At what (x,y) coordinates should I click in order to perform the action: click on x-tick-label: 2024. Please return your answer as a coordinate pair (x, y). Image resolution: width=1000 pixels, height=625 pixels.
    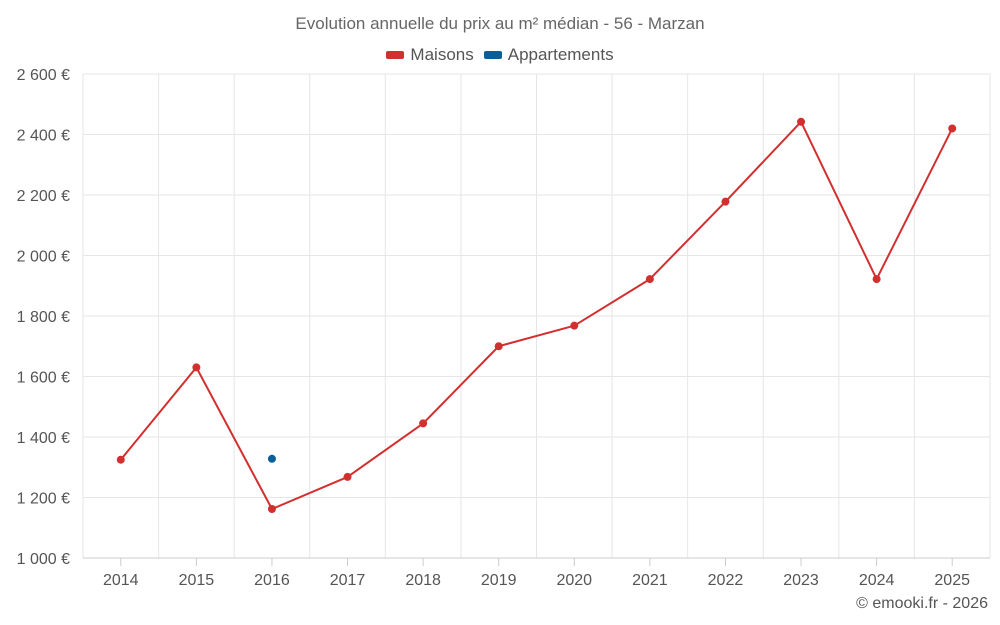
    Looking at the image, I should click on (877, 580).